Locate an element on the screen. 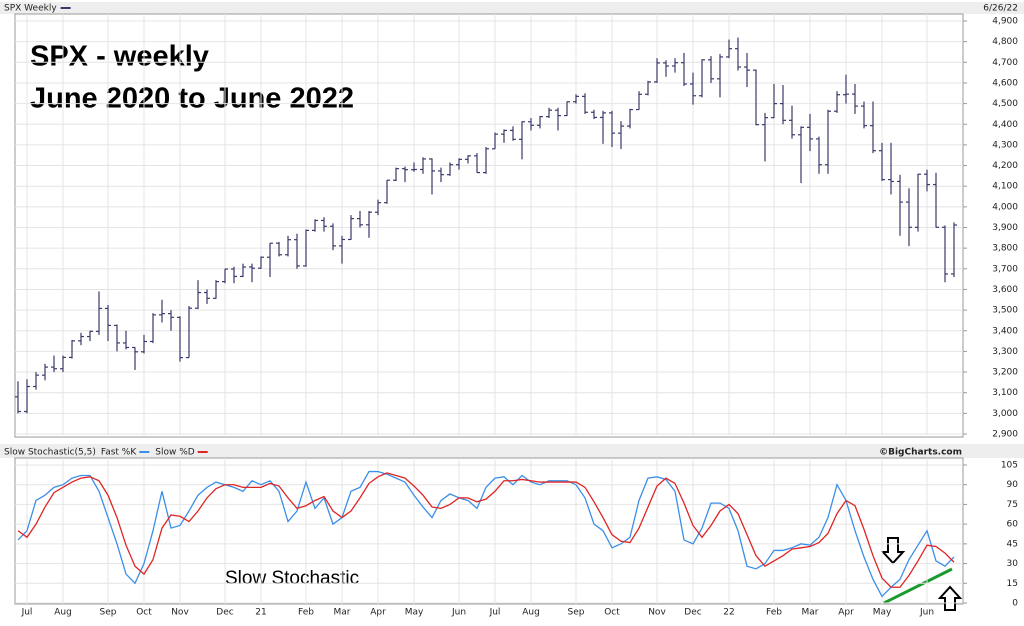 This screenshot has width=1024, height=626. y-tick-label: 3,600 is located at coordinates (1005, 290).